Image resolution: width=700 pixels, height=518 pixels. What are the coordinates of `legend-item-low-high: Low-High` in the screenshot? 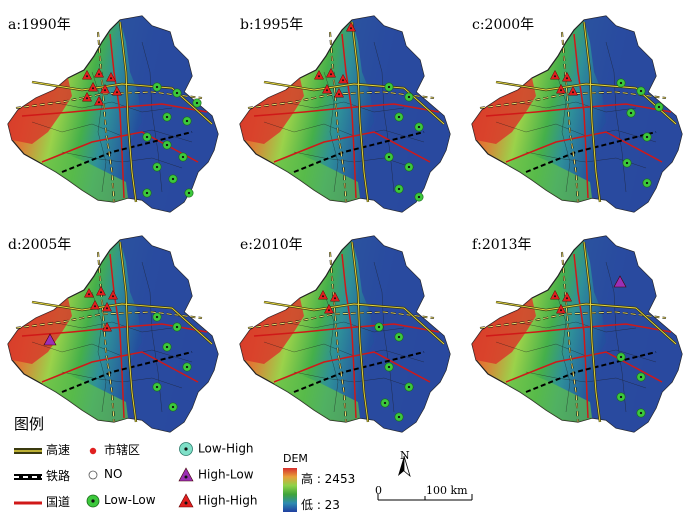 It's located at (216, 449).